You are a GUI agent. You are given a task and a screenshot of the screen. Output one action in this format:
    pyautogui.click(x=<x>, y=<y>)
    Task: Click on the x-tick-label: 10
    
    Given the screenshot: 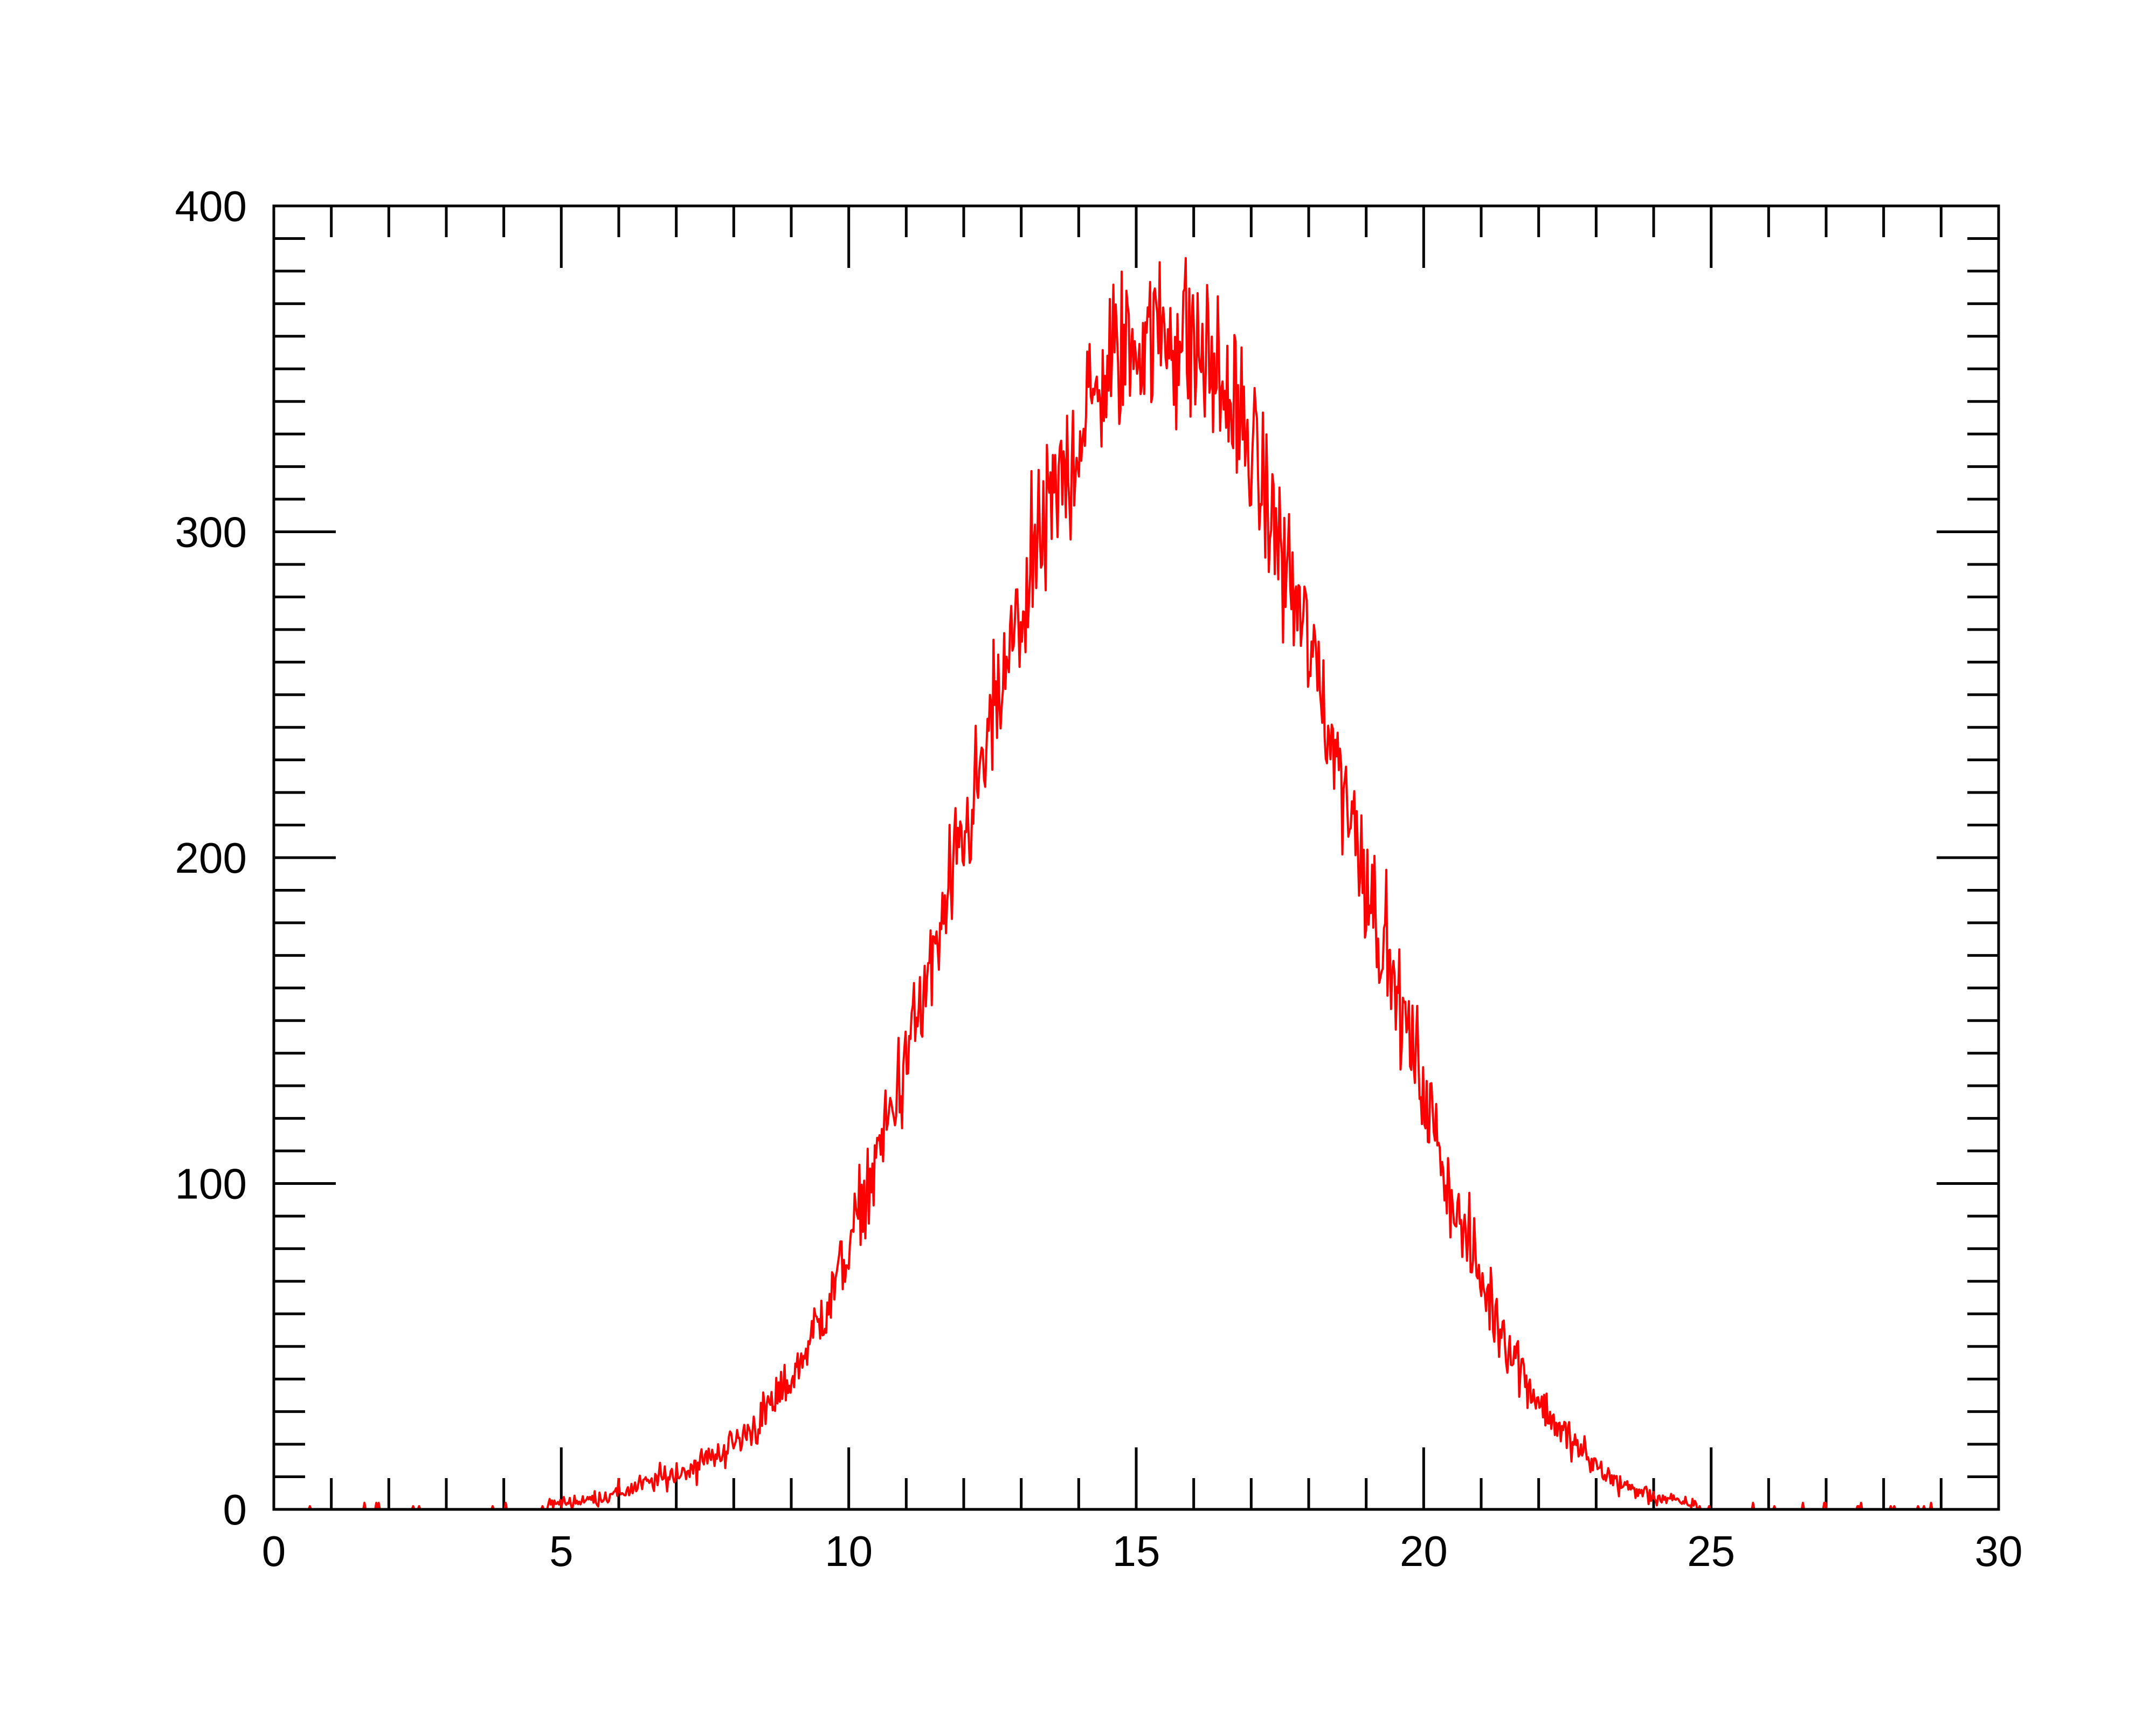 What is the action you would take?
    pyautogui.click(x=849, y=1551)
    